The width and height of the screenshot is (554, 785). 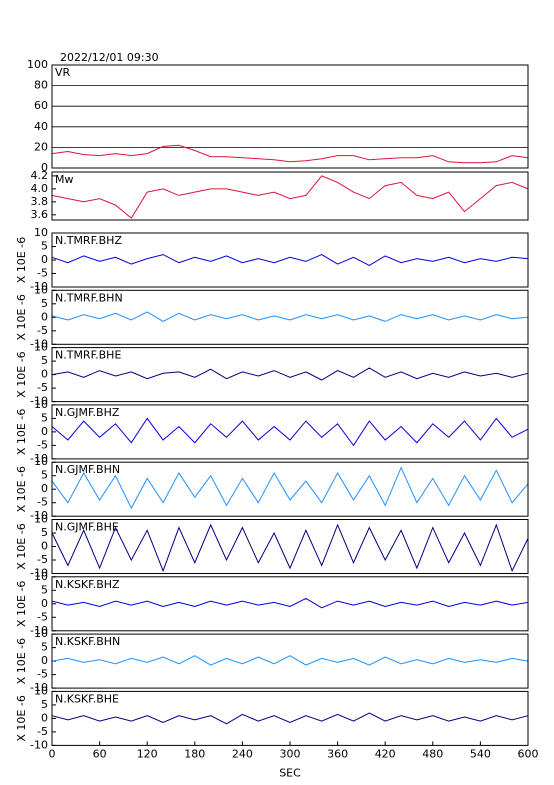 What do you see at coordinates (480, 753) in the screenshot?
I see `x-tick-label: 540` at bounding box center [480, 753].